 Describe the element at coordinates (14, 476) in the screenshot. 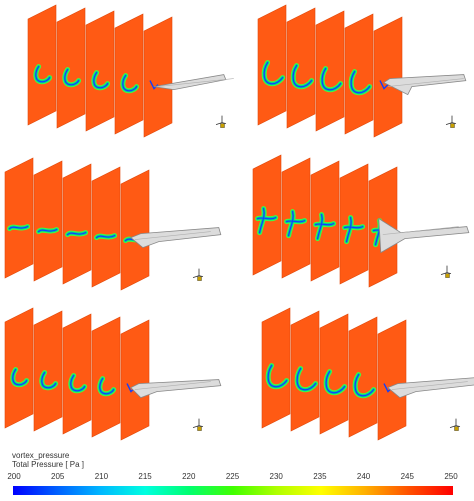

I see `colorbar-tick-label: 200` at that location.